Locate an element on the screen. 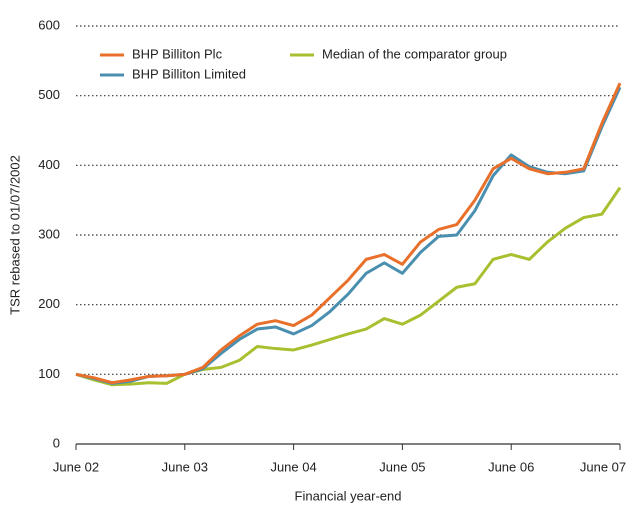  x-tick-label: June 07 is located at coordinates (603, 466).